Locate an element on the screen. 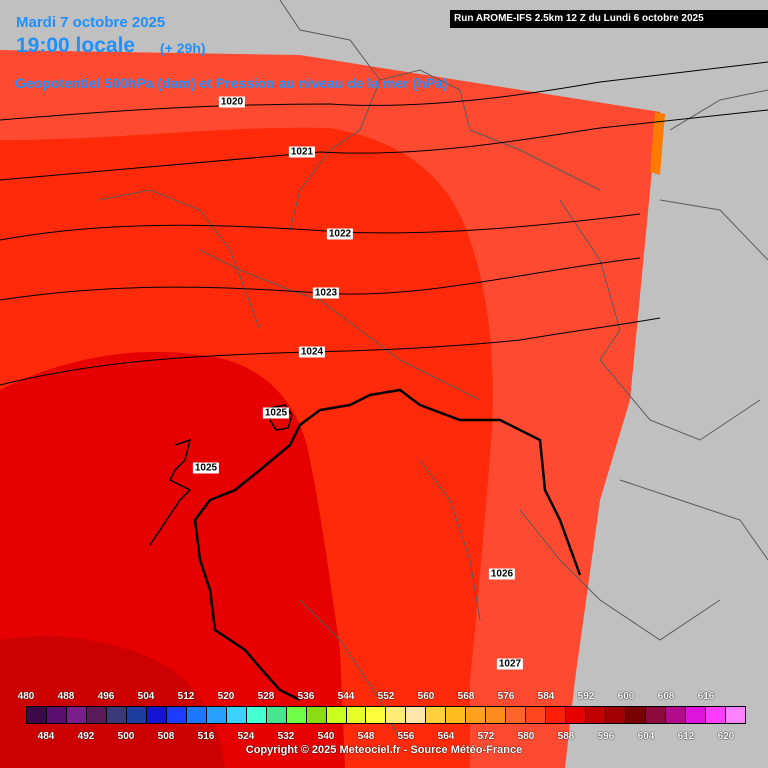 The width and height of the screenshot is (768, 768). legend-label: 500 is located at coordinates (126, 736).